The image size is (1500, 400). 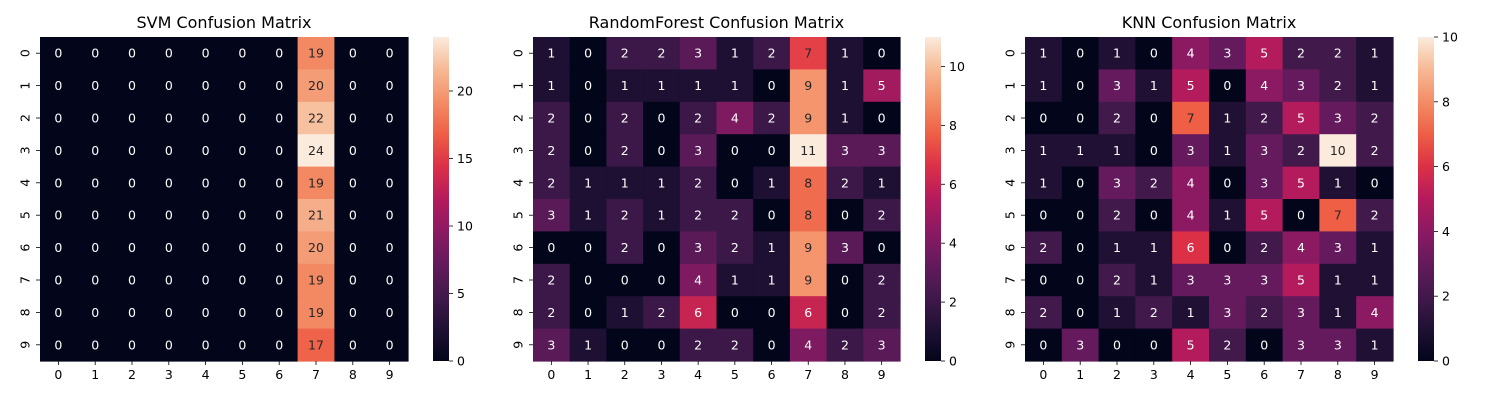 What do you see at coordinates (169, 374) in the screenshot?
I see `x-tick-label: 3` at bounding box center [169, 374].